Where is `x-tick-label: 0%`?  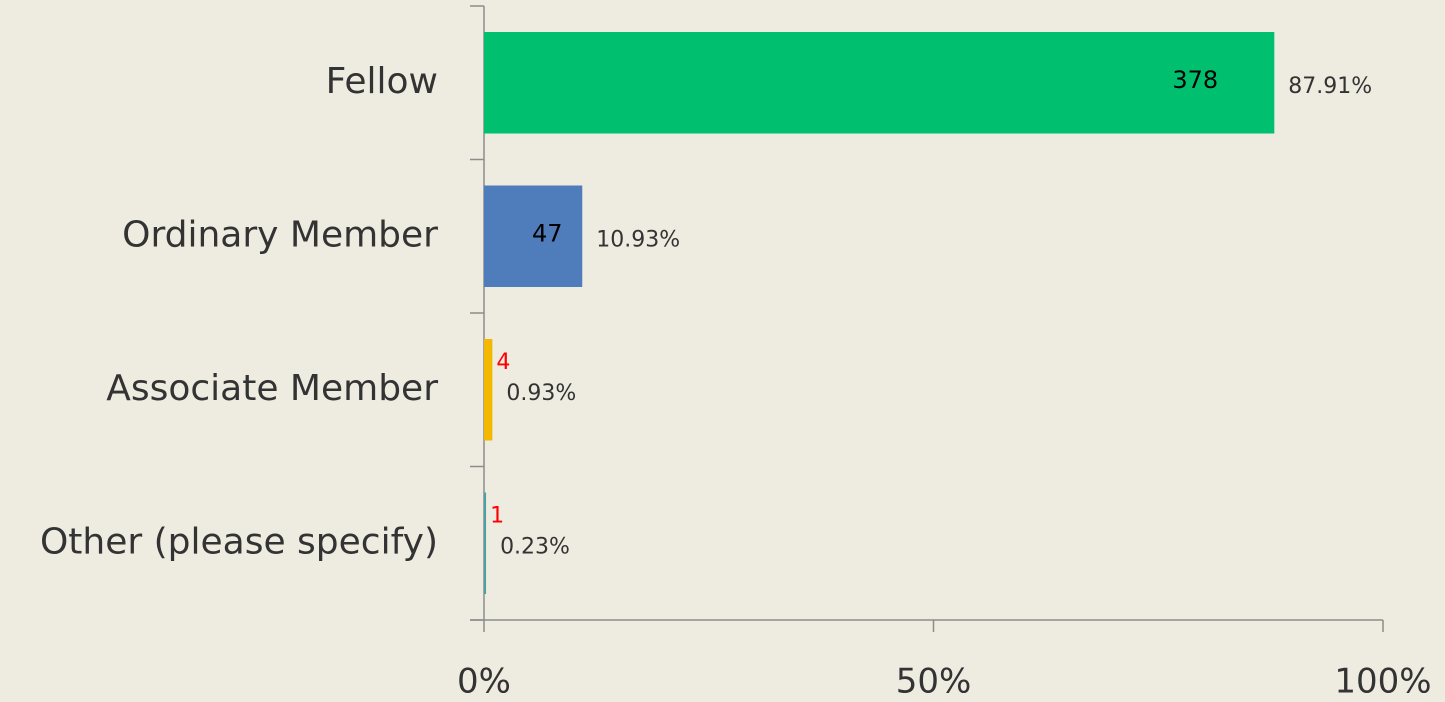 x-tick-label: 0% is located at coordinates (484, 682).